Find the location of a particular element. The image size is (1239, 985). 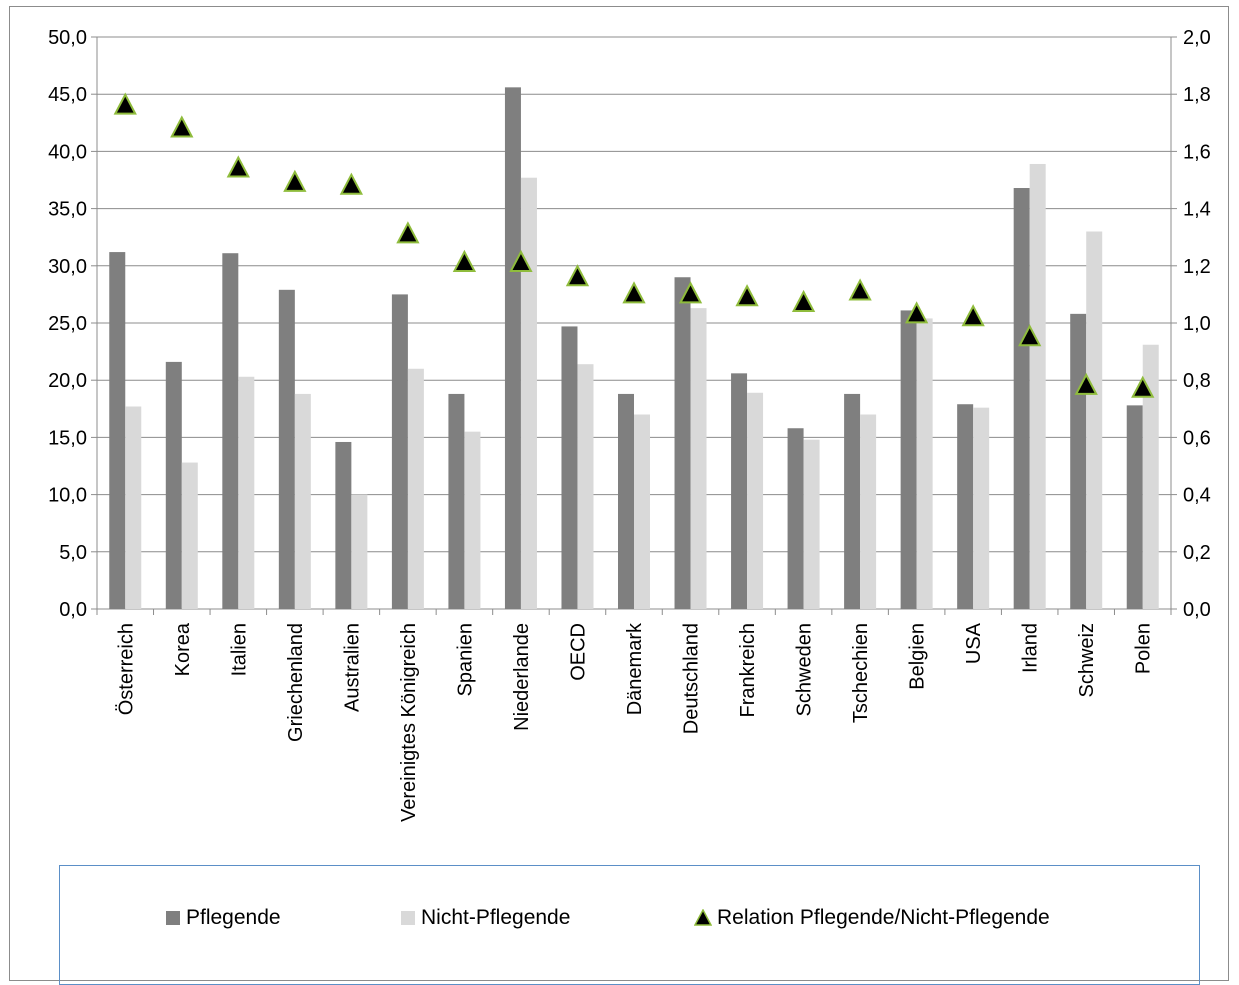

y-tick-label-right: 0,0 is located at coordinates (1197, 610).